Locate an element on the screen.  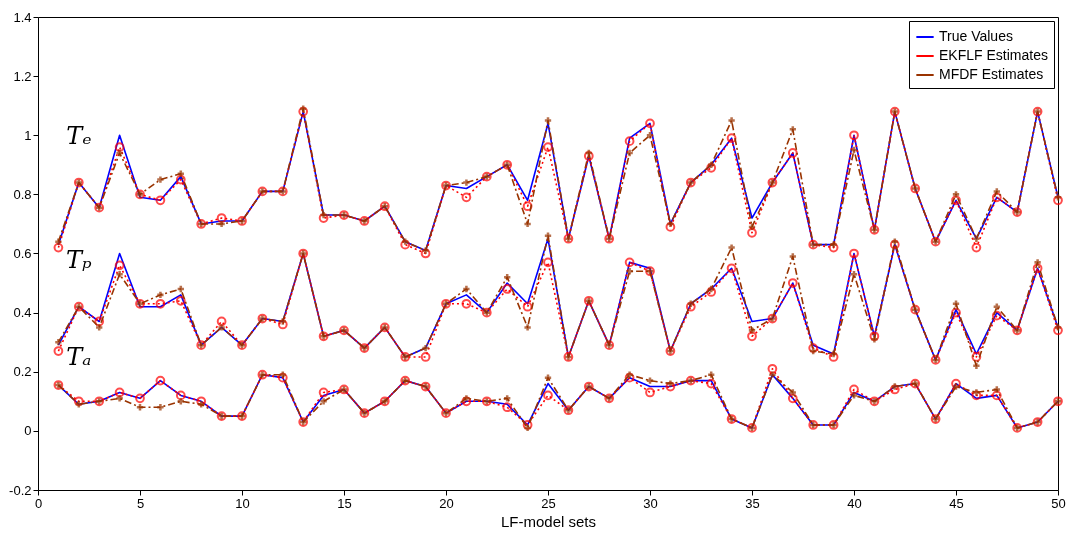
x-tick-label: 5 is located at coordinates (140, 503).